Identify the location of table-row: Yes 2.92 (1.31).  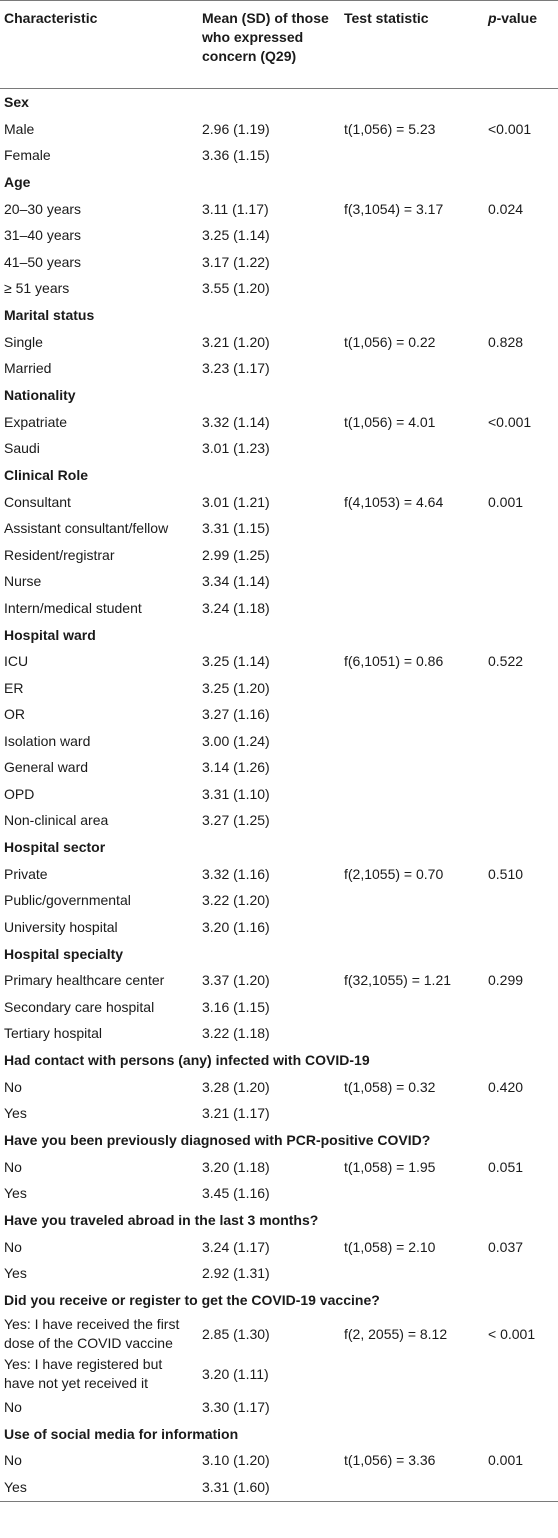
(279, 1274).